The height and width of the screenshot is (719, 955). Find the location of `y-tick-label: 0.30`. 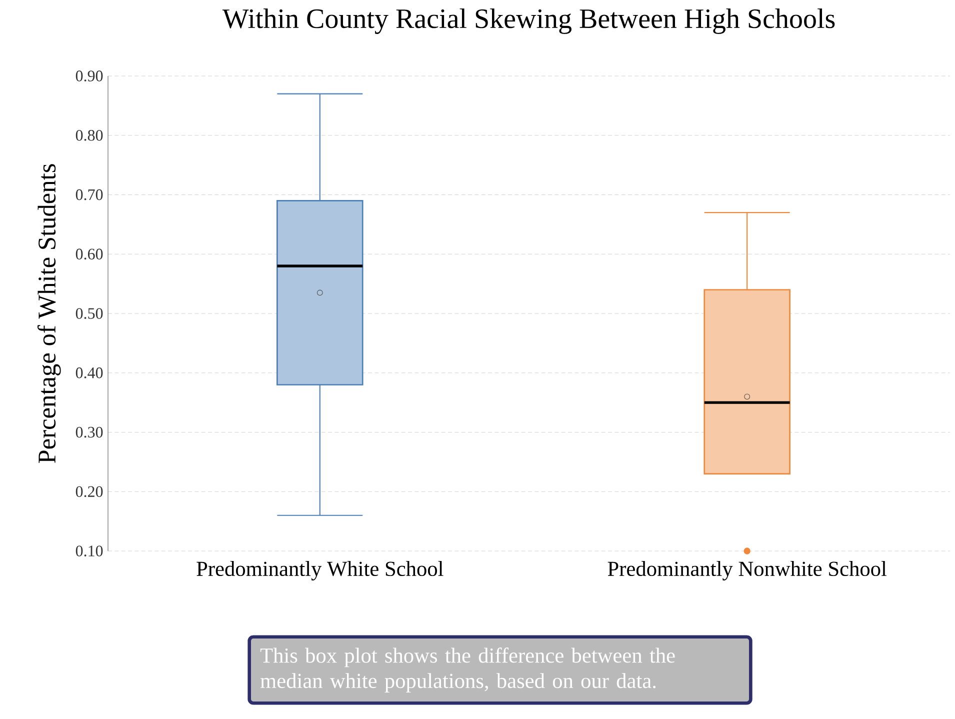

y-tick-label: 0.30 is located at coordinates (89, 432).